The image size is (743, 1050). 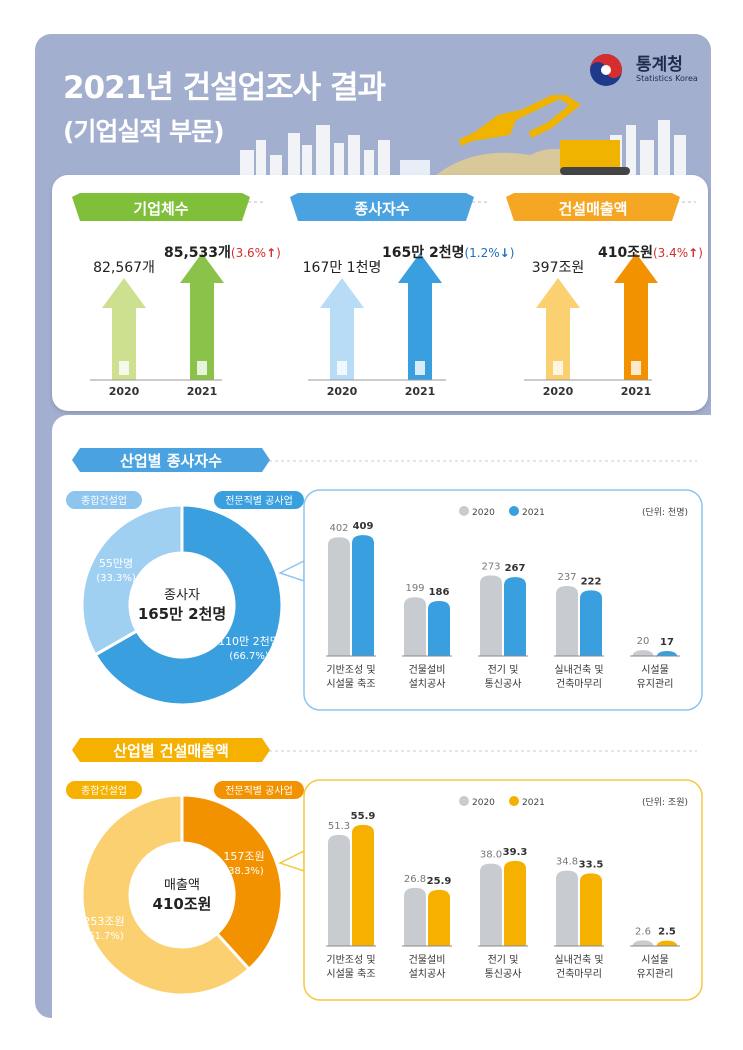 I want to click on change-arrow-icon: ↑, so click(x=271, y=253).